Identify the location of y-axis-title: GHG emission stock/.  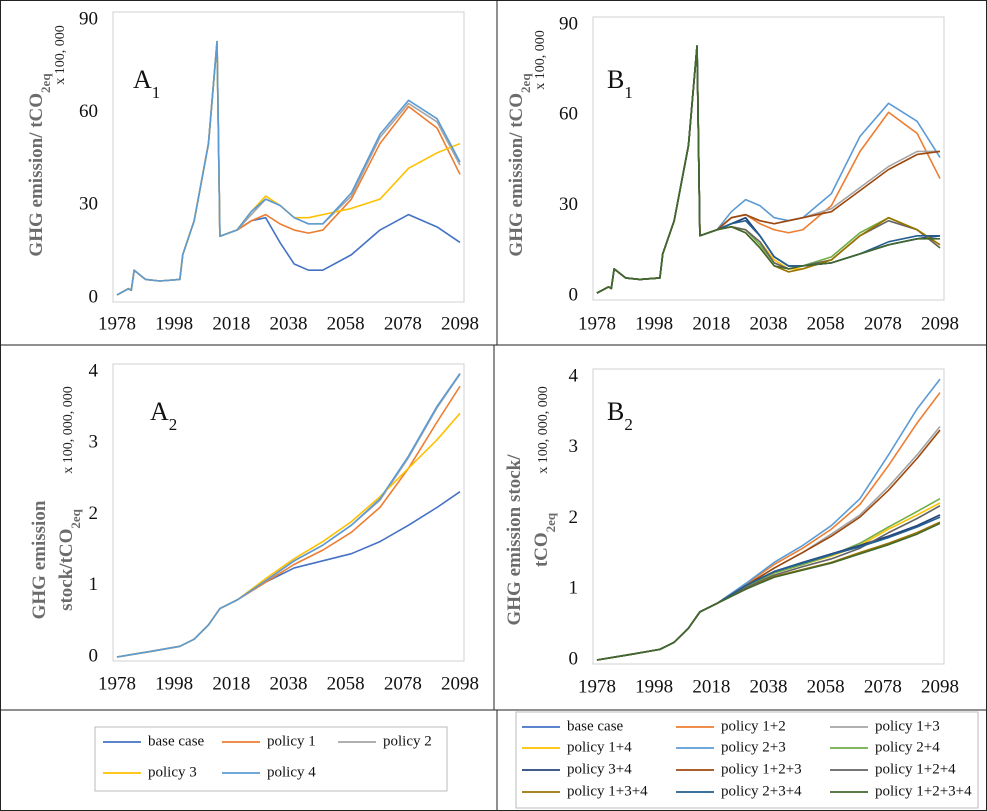
(514, 540).